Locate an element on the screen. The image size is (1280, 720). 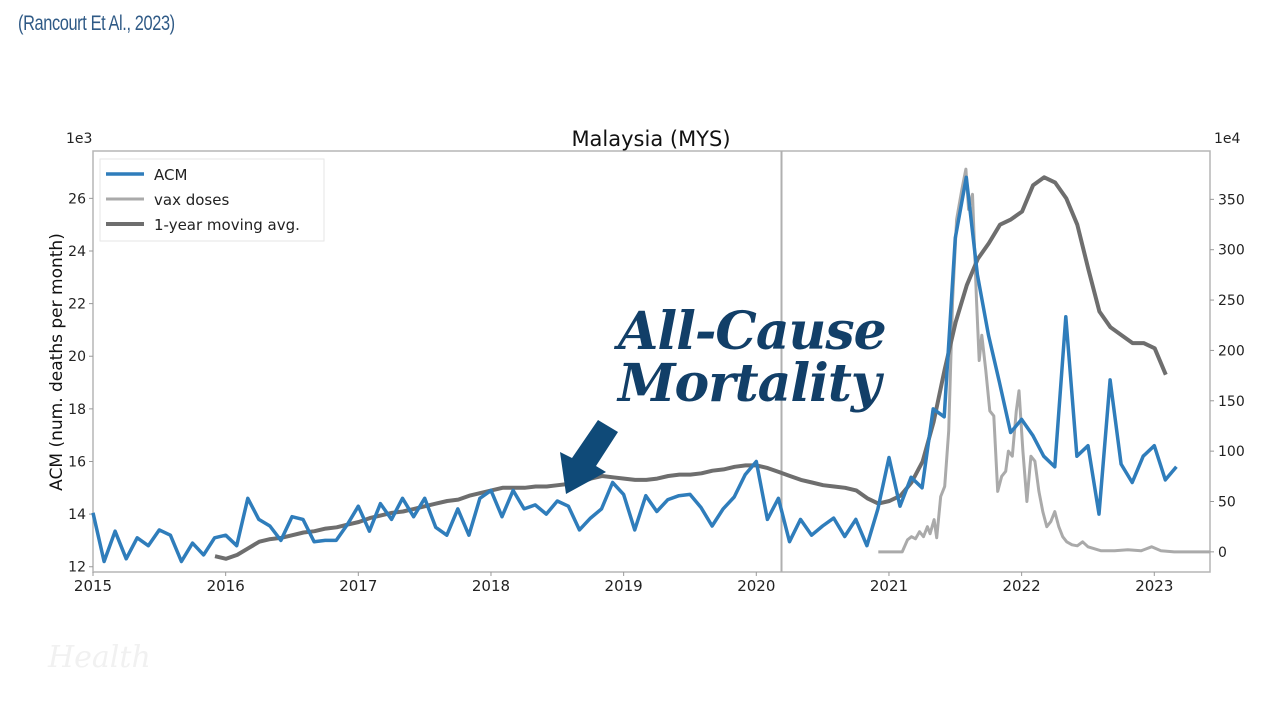
x-tick-label: 2018 is located at coordinates (491, 586).